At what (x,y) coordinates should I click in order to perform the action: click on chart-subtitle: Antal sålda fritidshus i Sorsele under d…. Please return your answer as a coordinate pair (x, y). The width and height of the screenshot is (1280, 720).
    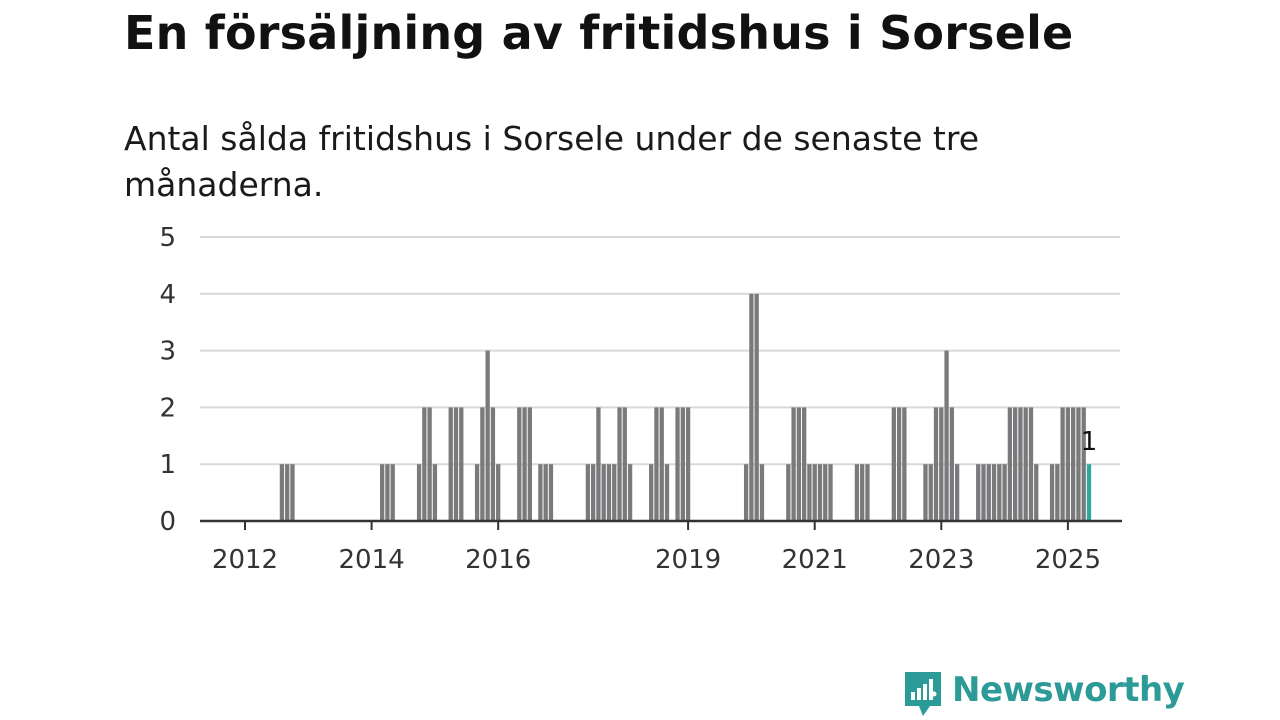
    Looking at the image, I should click on (552, 161).